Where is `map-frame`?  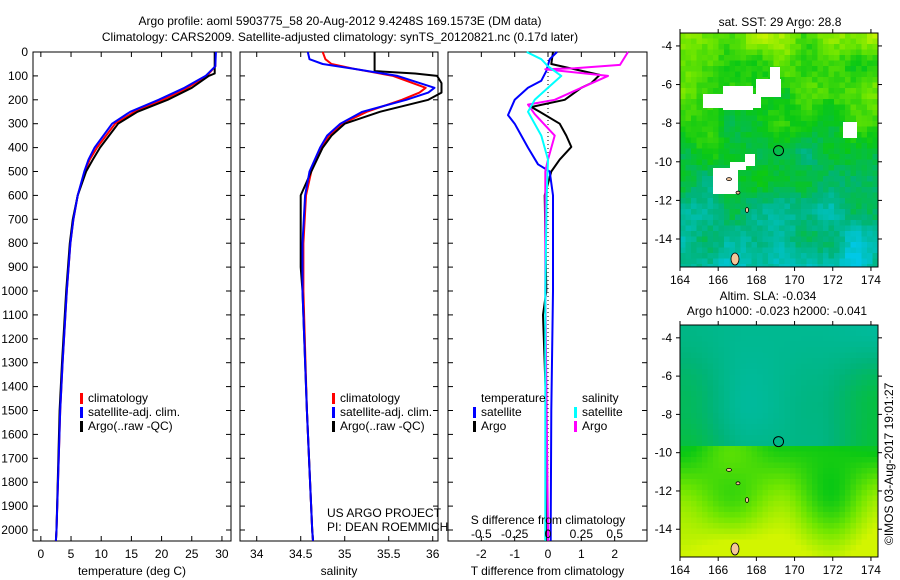 map-frame is located at coordinates (779, 441).